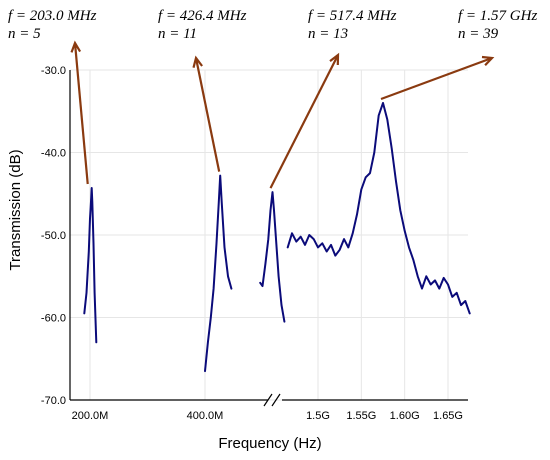  Describe the element at coordinates (328, 34) in the screenshot. I see `annotation-mode-3: n = 13` at that location.